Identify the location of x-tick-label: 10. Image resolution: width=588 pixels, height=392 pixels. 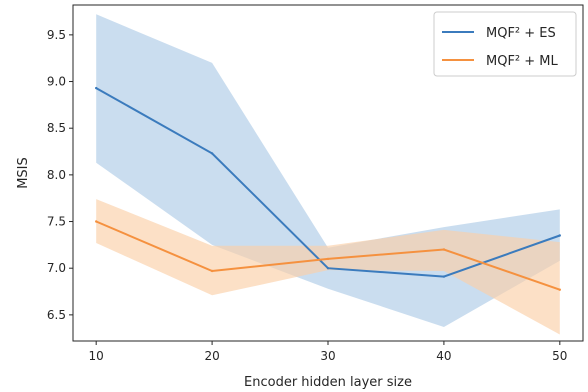
(96, 356).